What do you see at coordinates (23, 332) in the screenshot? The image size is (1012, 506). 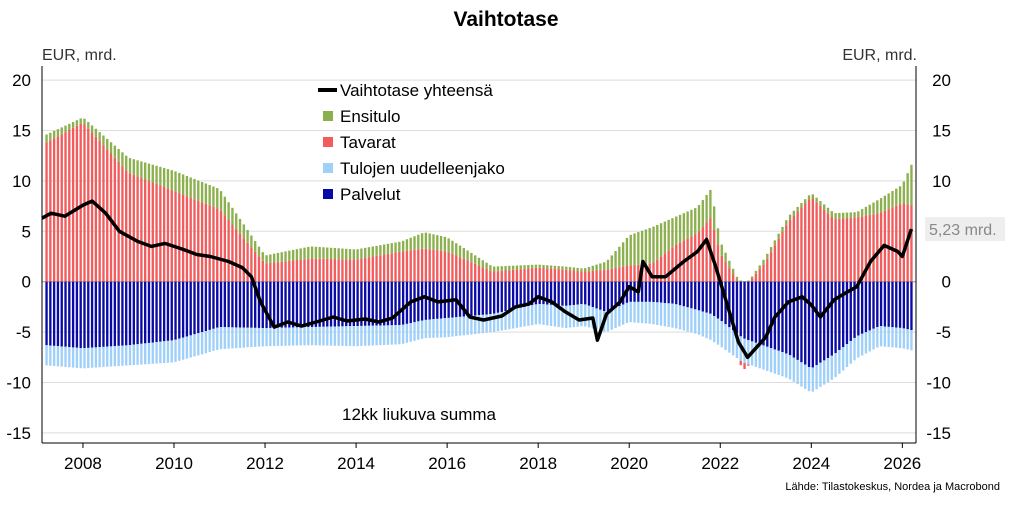 I see `y-tick-label-left: -5` at bounding box center [23, 332].